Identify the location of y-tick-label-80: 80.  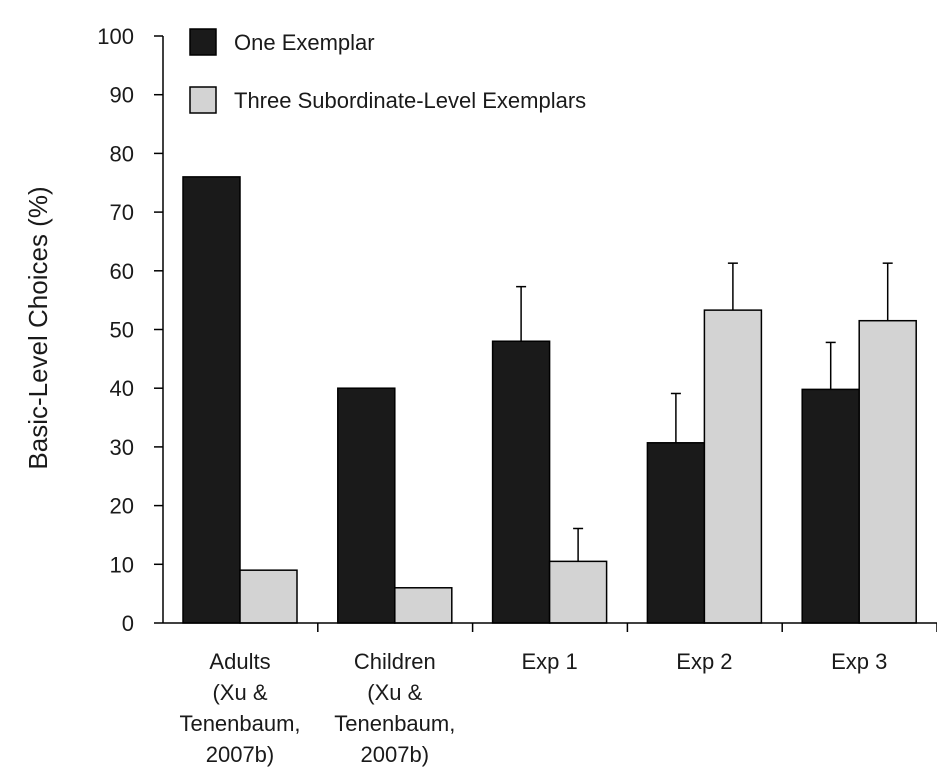
(122, 153).